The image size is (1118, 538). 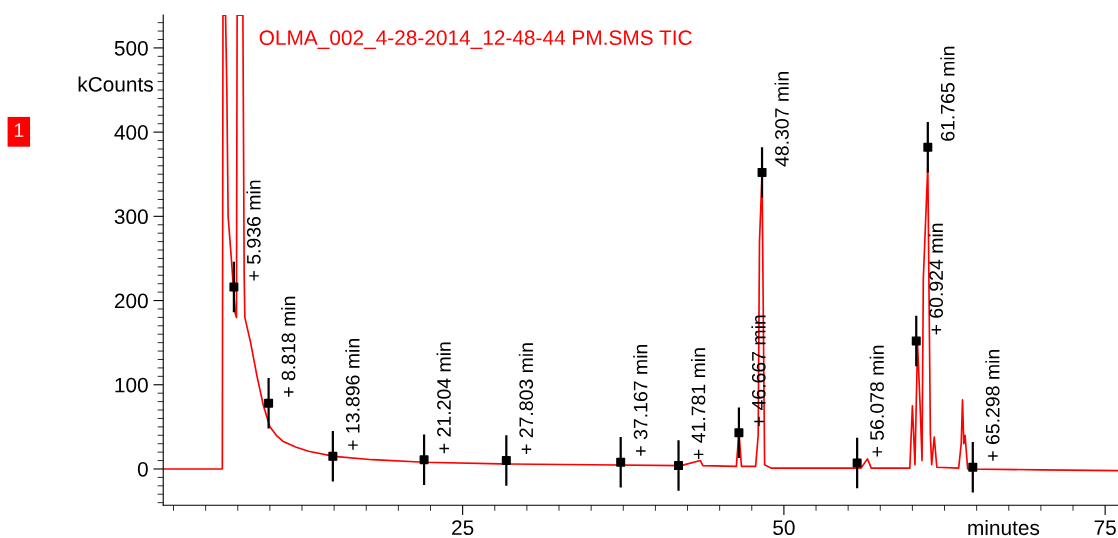 I want to click on y-tick-label: 100, so click(x=131, y=385).